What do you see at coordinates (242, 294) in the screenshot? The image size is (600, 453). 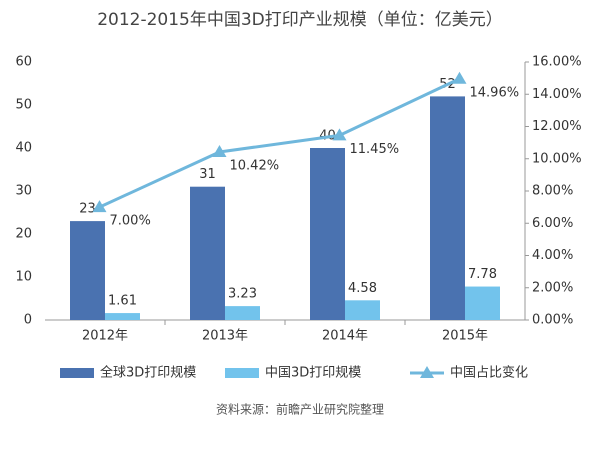 I see `data-label: 3.23` at bounding box center [242, 294].